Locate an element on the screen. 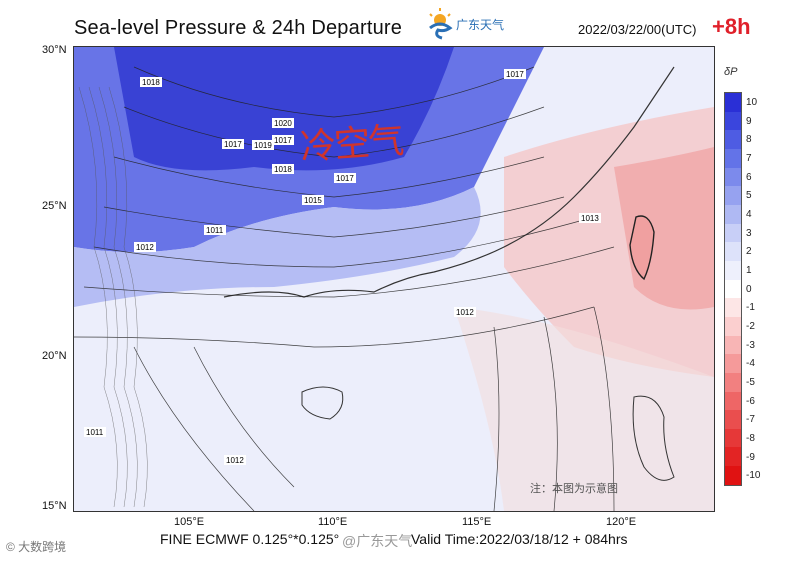 The height and width of the screenshot is (562, 800). colorbar-label: 7 is located at coordinates (749, 158).